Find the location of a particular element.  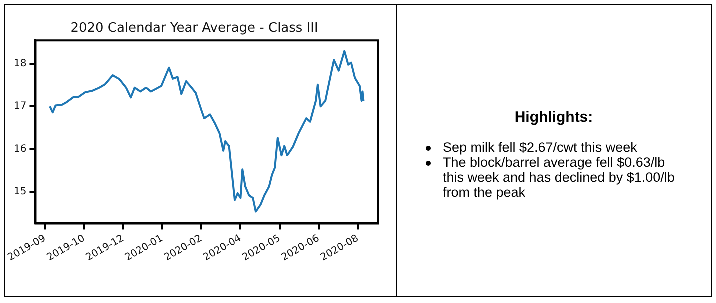

y-tick-label: 16 is located at coordinates (20, 149).